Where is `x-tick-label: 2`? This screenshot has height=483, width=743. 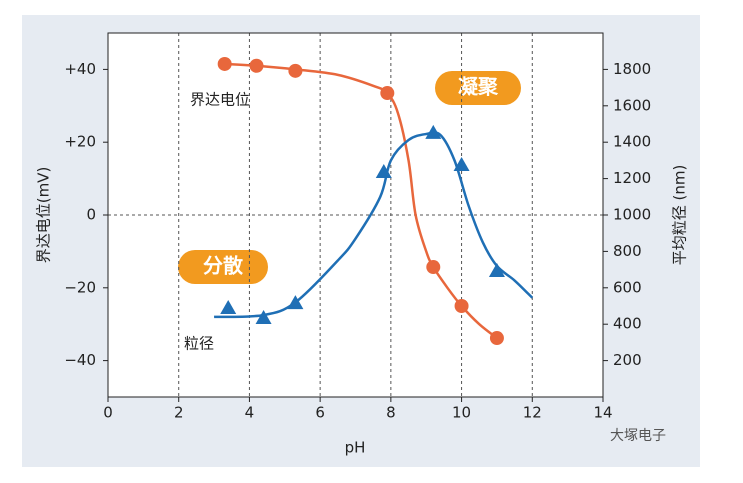 x-tick-label: 2 is located at coordinates (179, 413).